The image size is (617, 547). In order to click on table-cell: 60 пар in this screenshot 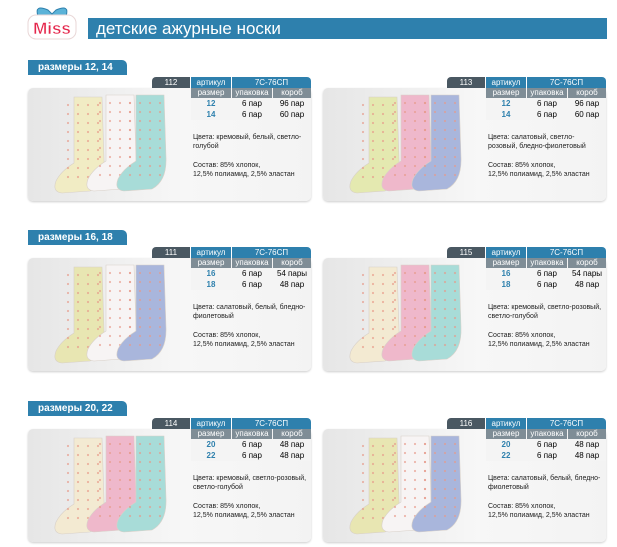, I will do `click(587, 114)`.